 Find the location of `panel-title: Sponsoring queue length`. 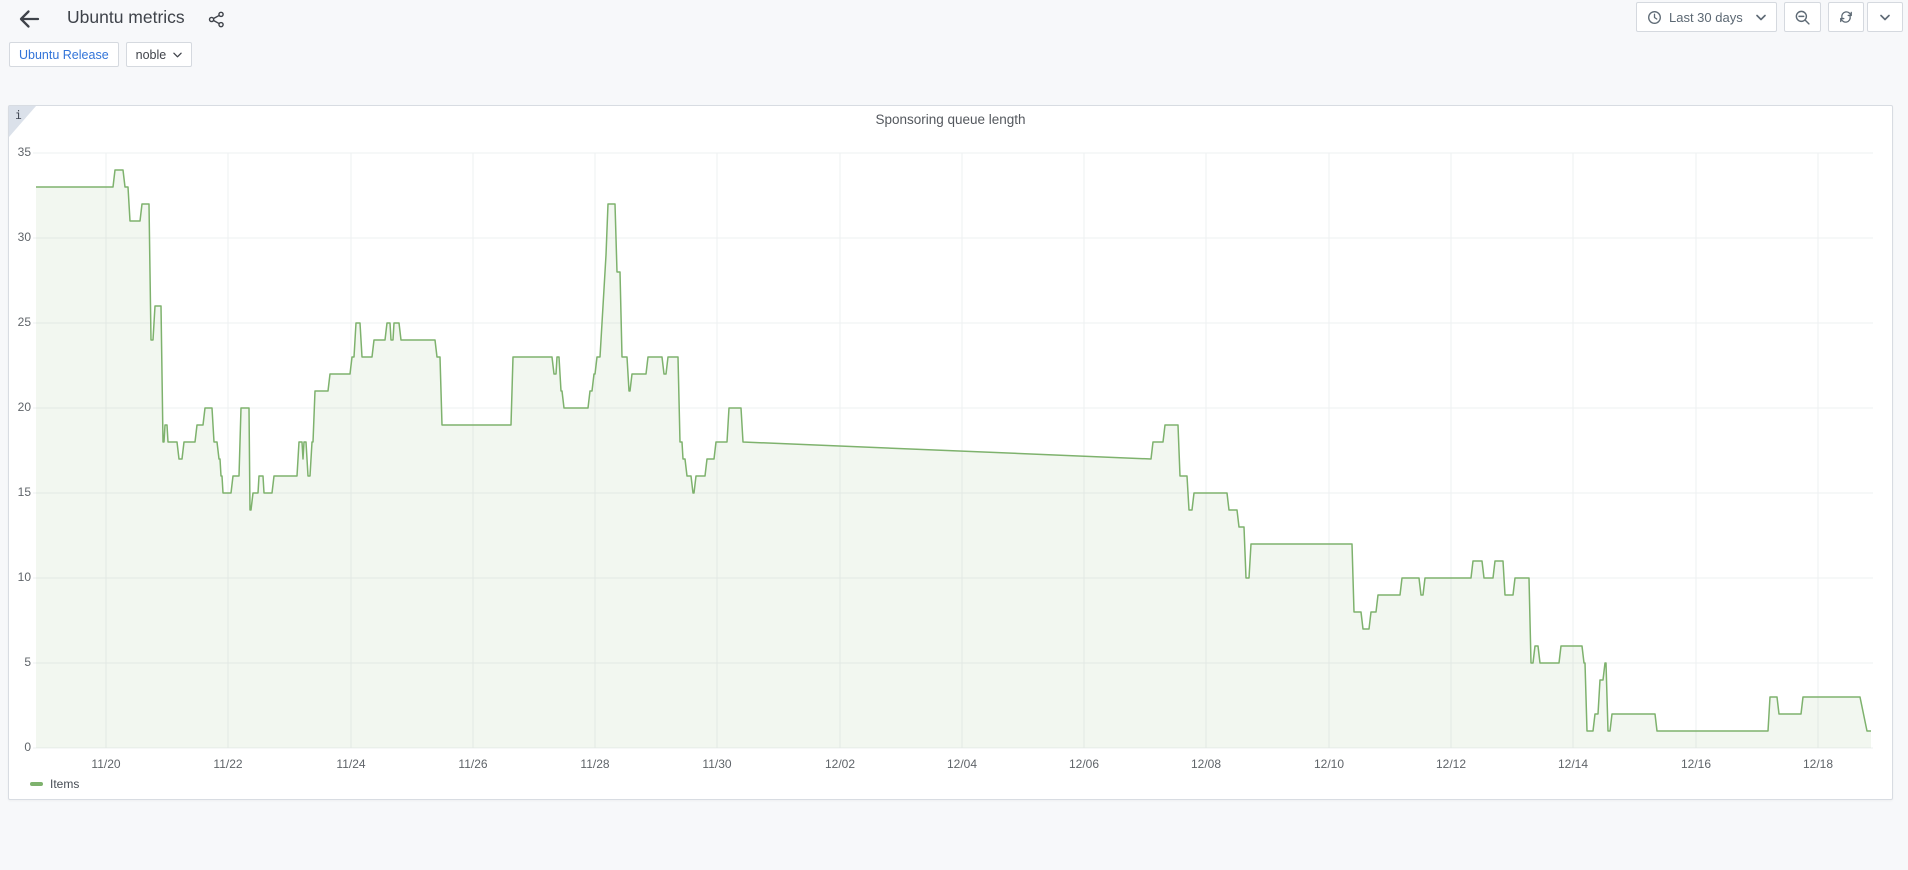

panel-title: Sponsoring queue length is located at coordinates (950, 119).